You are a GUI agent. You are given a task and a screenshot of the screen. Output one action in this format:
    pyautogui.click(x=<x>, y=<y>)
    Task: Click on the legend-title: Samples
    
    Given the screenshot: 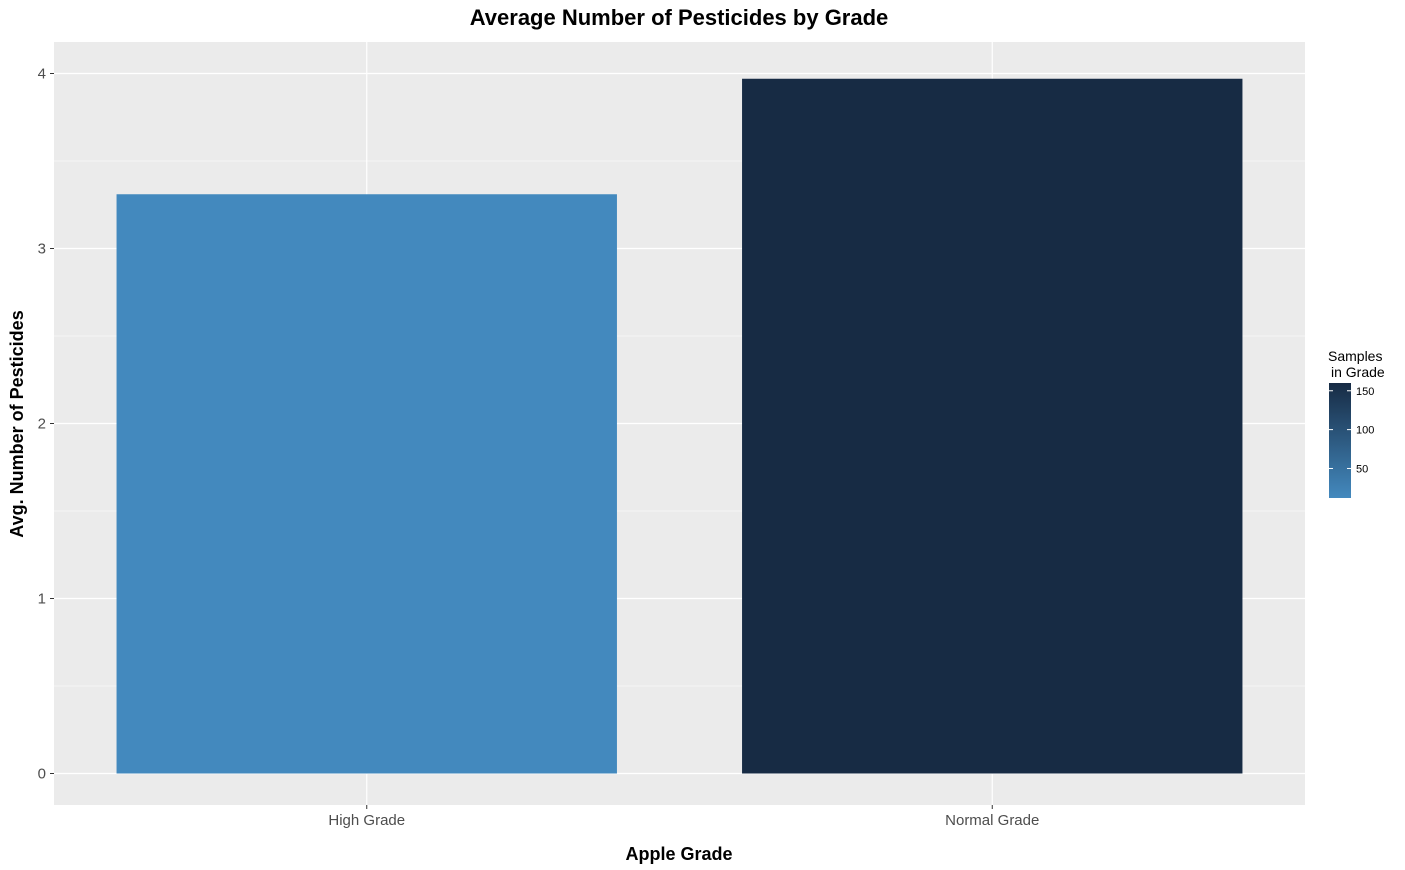 What is the action you would take?
    pyautogui.click(x=1355, y=356)
    